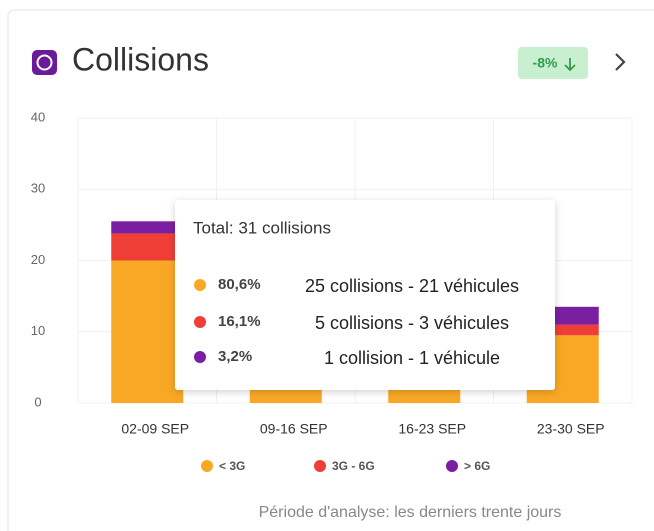  What do you see at coordinates (155, 429) in the screenshot?
I see `x-tick-label: 02-09 SEP` at bounding box center [155, 429].